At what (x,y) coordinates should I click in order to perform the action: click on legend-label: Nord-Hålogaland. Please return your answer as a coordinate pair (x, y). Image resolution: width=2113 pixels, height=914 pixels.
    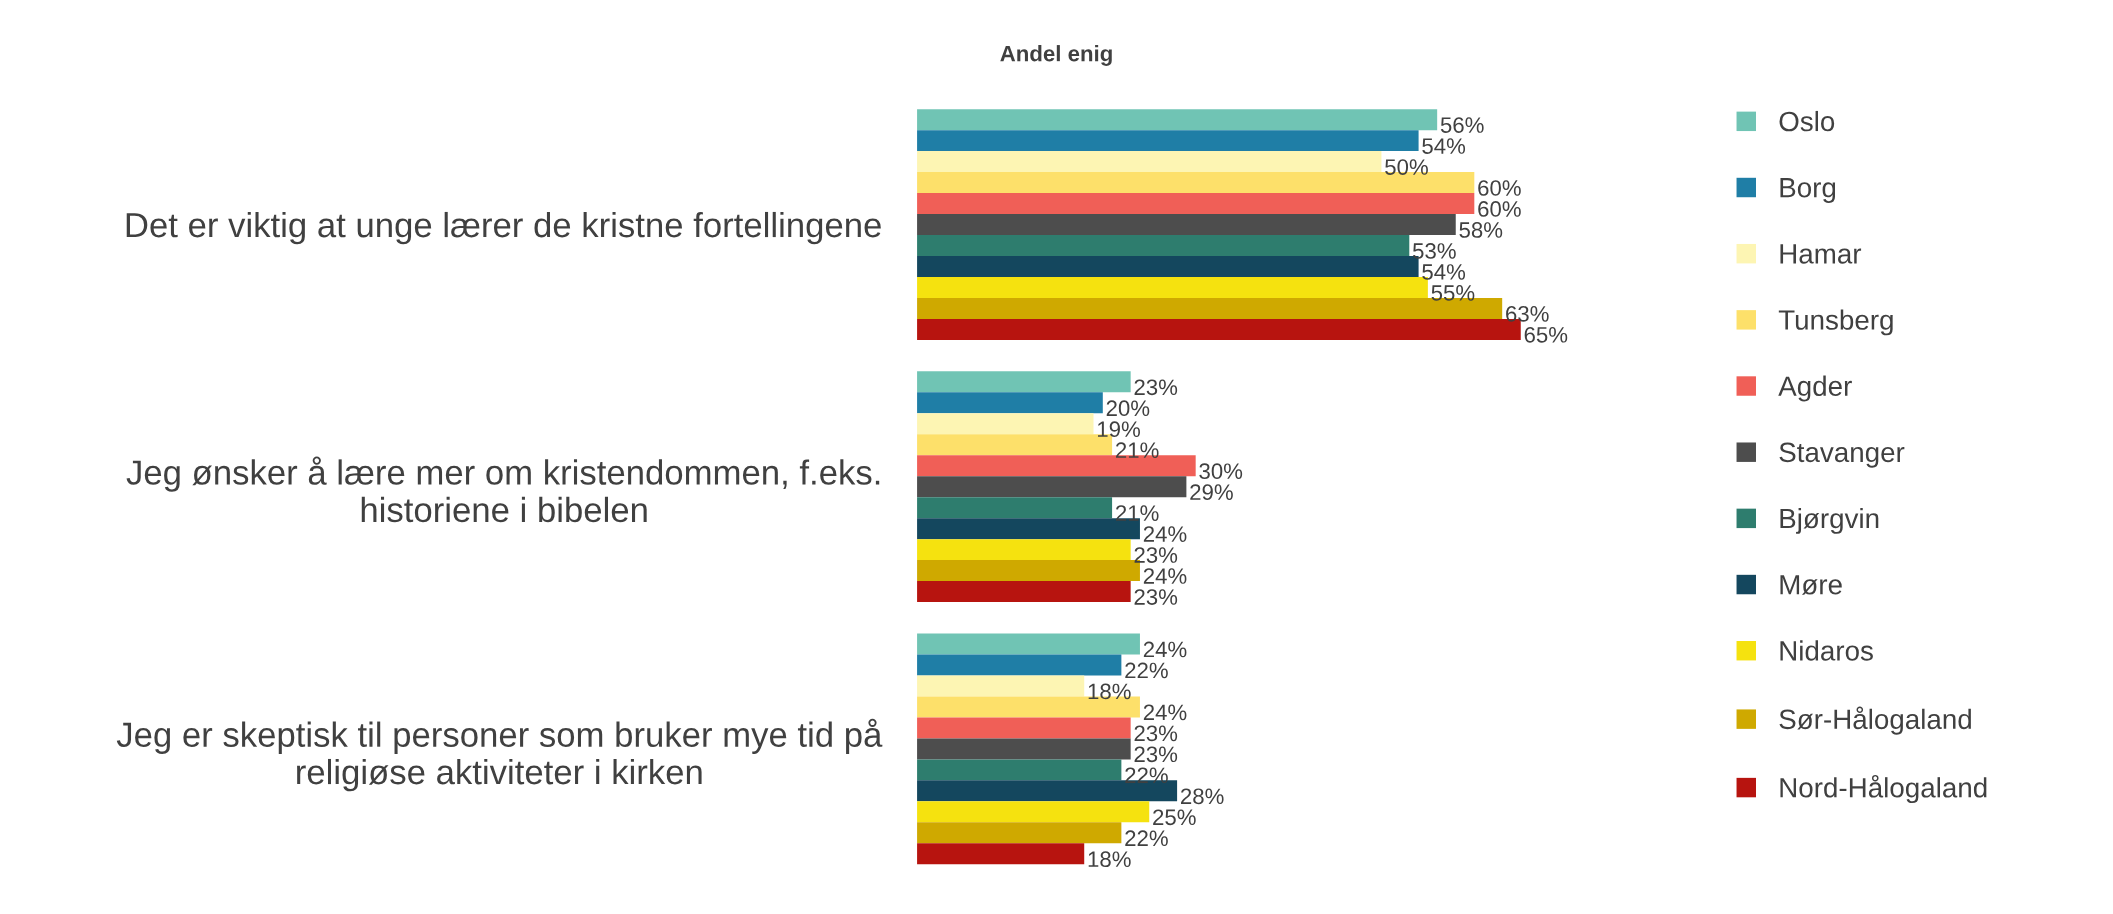
    Looking at the image, I should click on (1883, 789).